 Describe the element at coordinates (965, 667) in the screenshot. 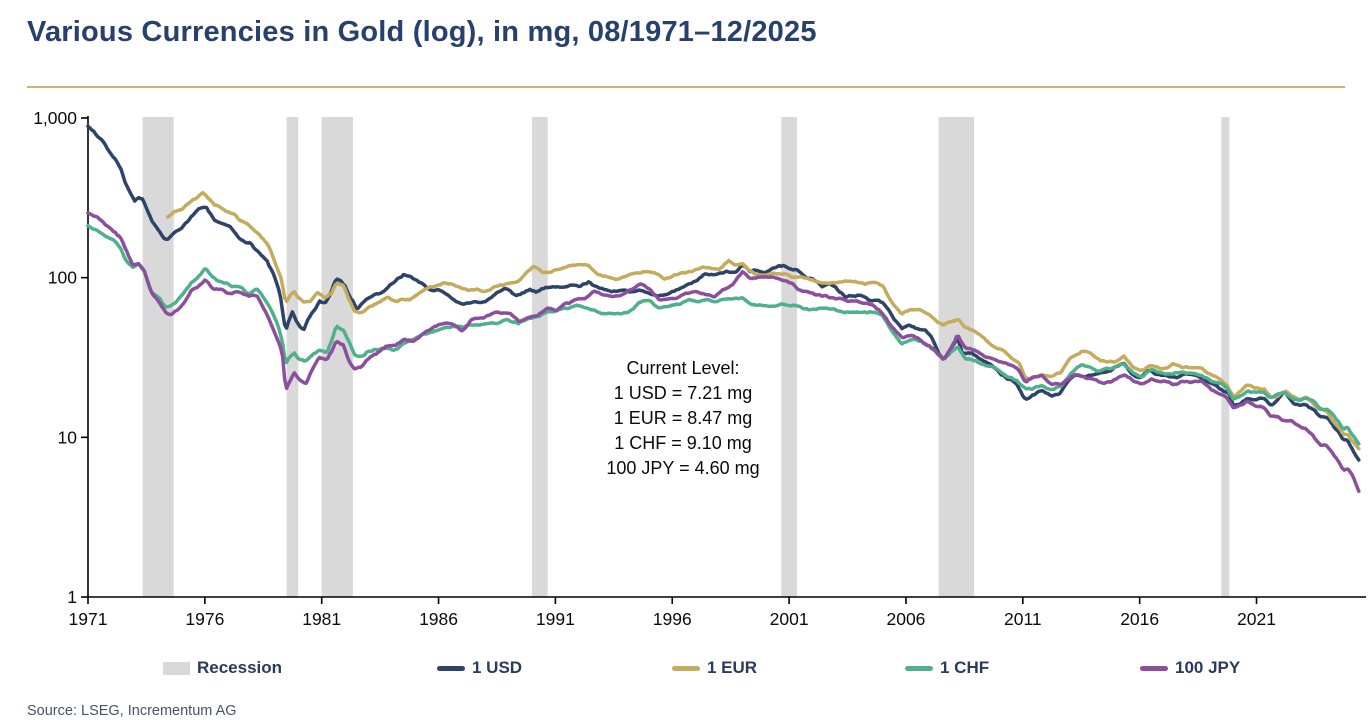

I see `legend-label-chf: 1 CHF` at that location.